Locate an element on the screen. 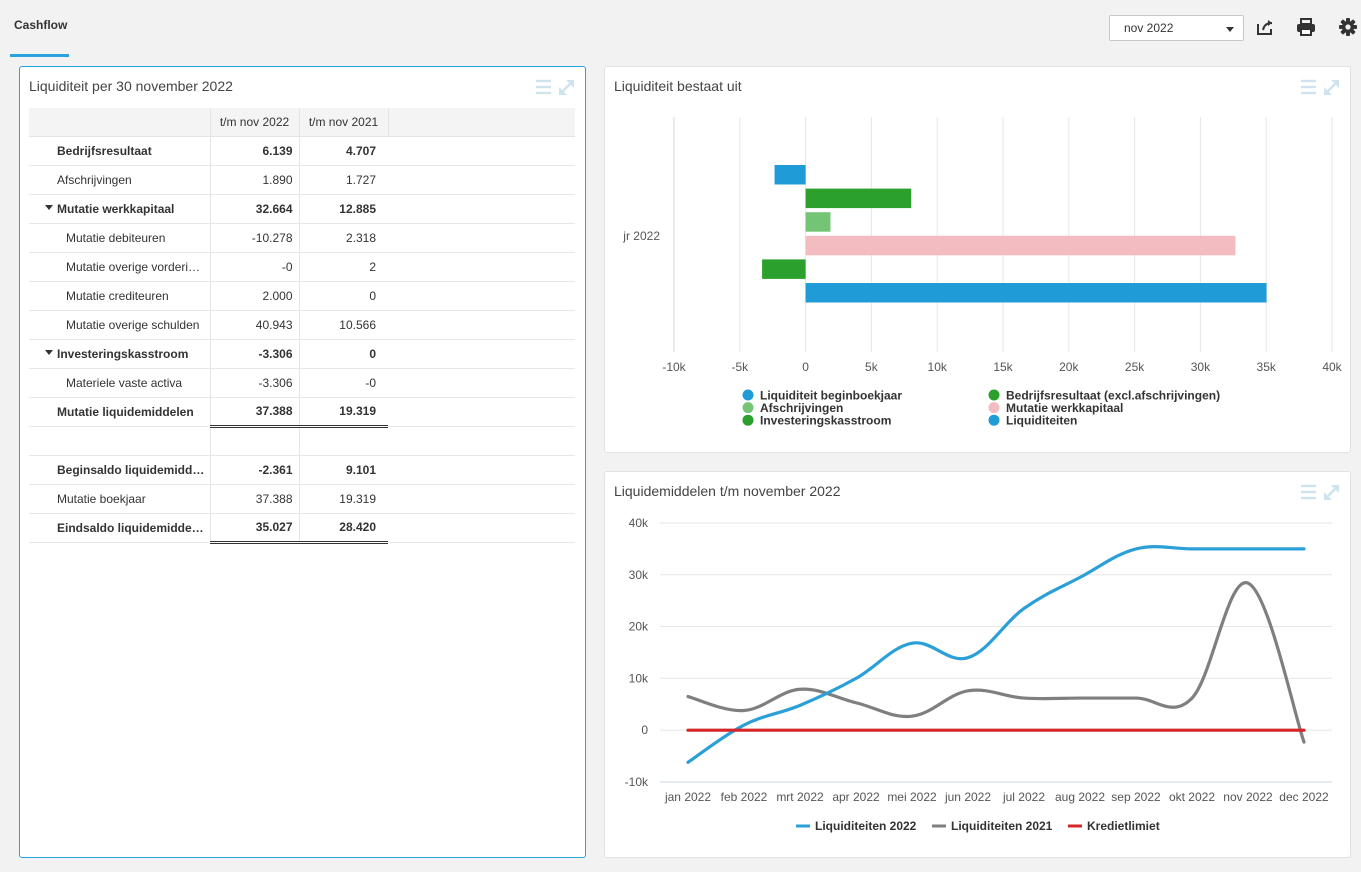 Image resolution: width=1361 pixels, height=872 pixels. x-tick-label: -5k is located at coordinates (740, 367).